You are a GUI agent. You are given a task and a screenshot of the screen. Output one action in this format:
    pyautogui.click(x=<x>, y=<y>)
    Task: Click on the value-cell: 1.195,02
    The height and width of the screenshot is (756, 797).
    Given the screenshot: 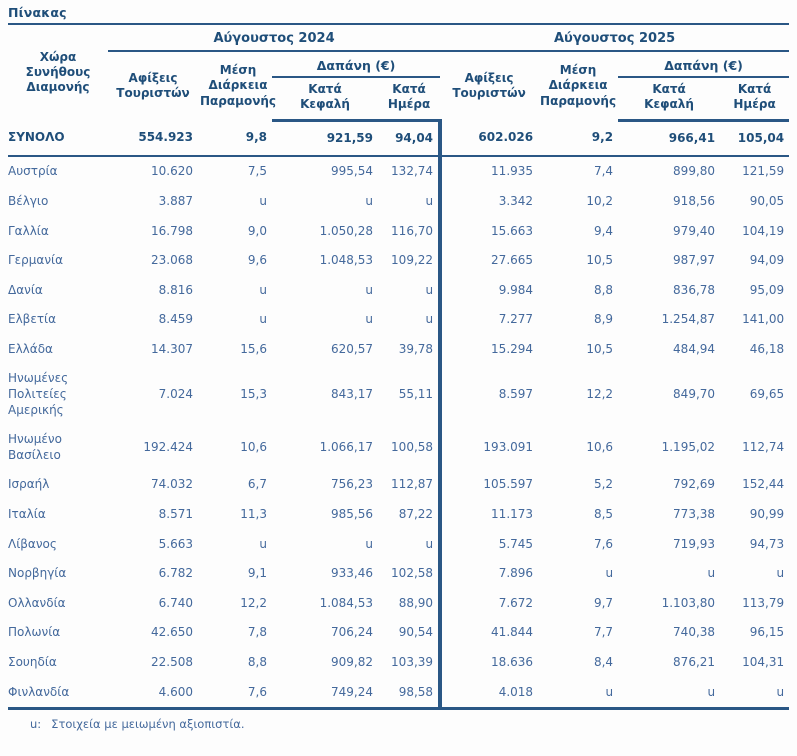 What is the action you would take?
    pyautogui.click(x=688, y=447)
    